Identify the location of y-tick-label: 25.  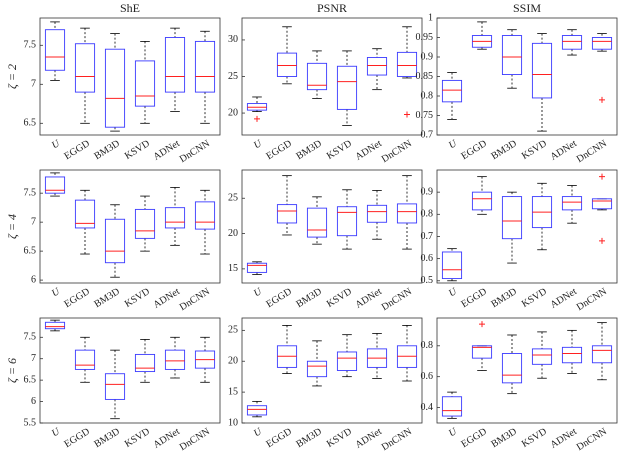
(233, 198).